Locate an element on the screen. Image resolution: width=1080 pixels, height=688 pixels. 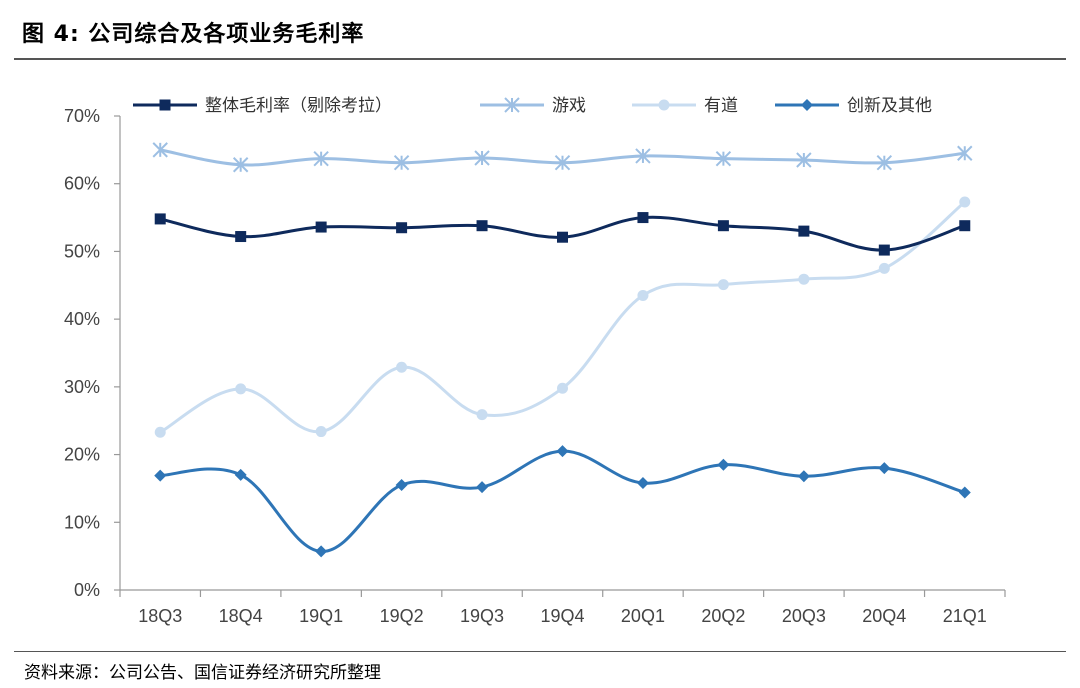
x-tick-label: 19Q4 is located at coordinates (562, 616).